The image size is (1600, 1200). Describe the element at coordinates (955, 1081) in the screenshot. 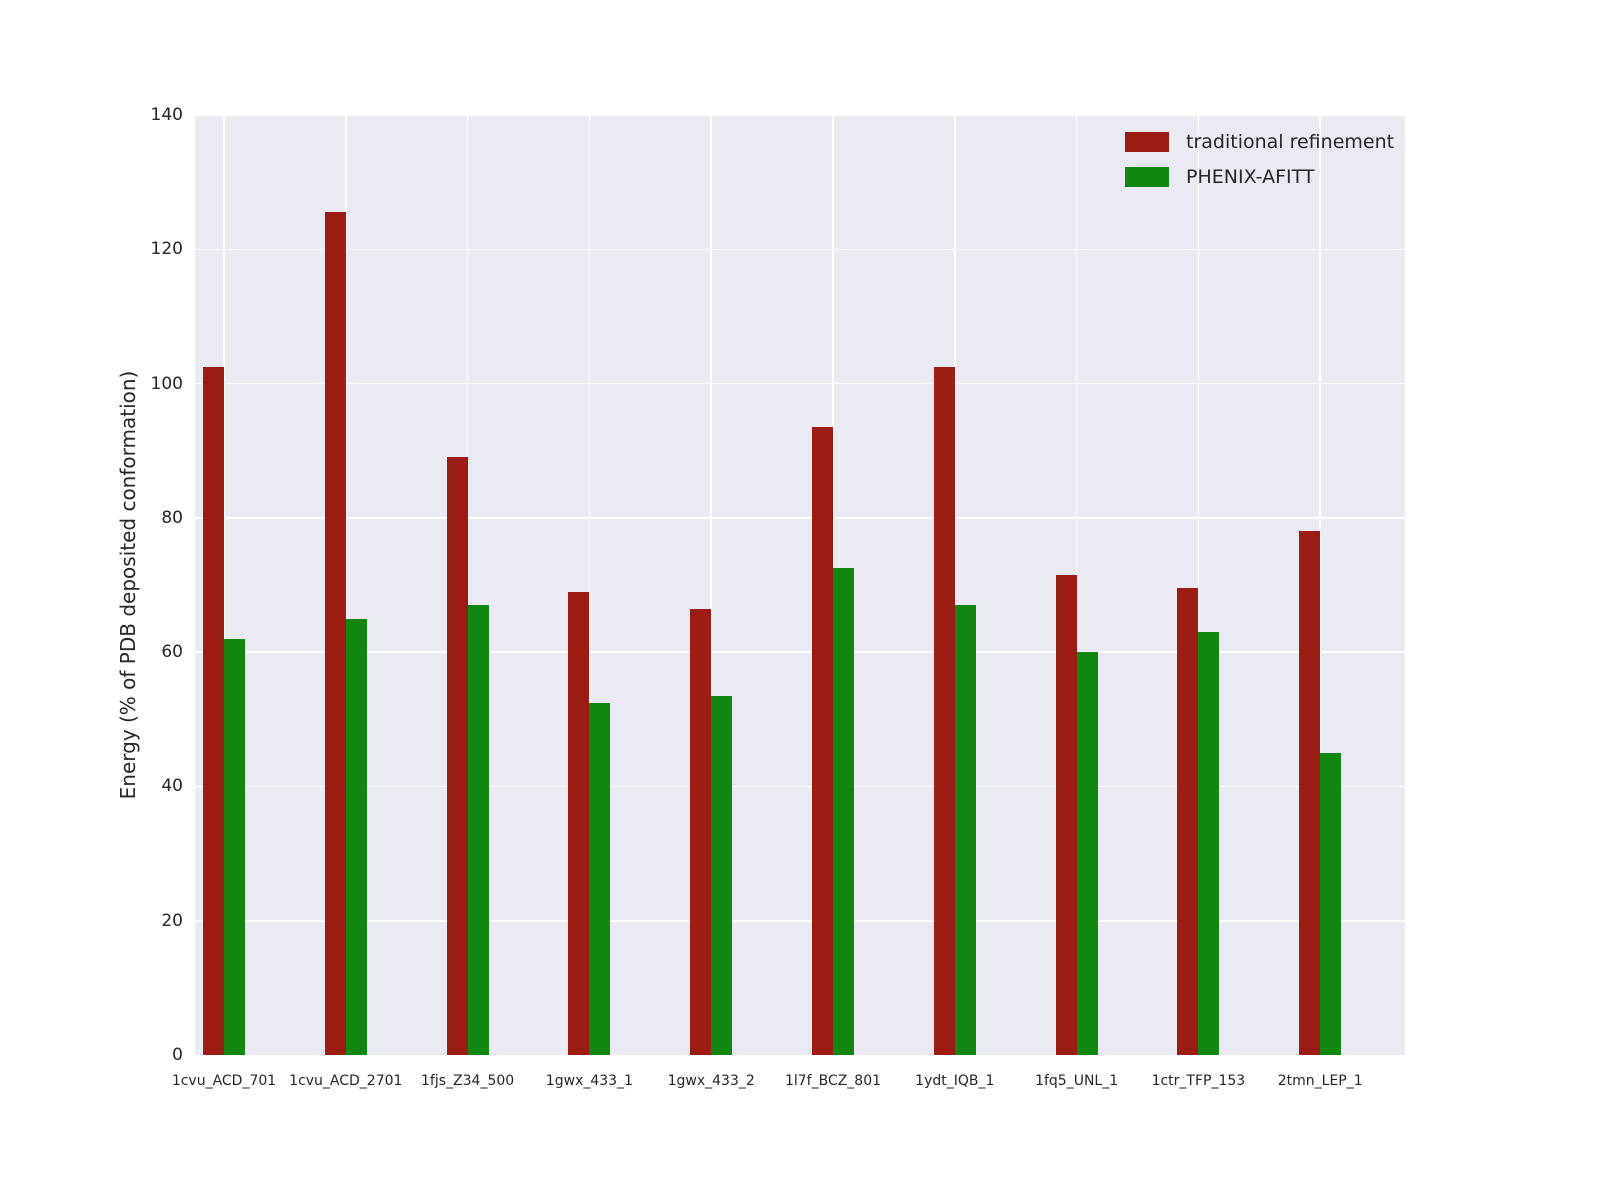

I see `x-tick-label: 1ydt_IQB_1` at that location.